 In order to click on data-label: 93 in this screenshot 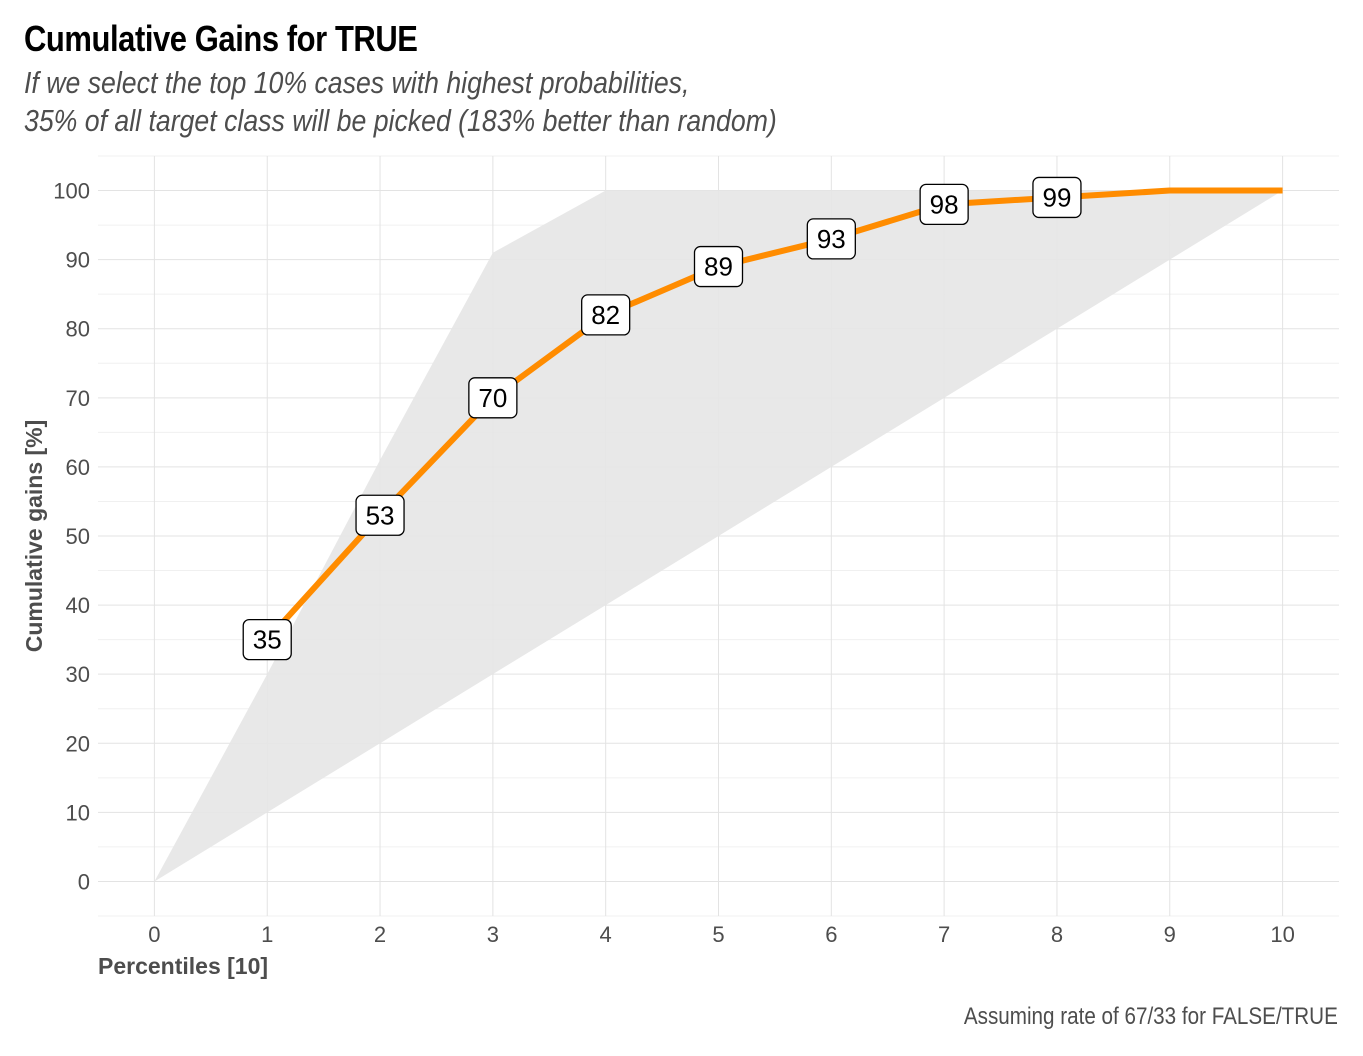, I will do `click(831, 239)`.